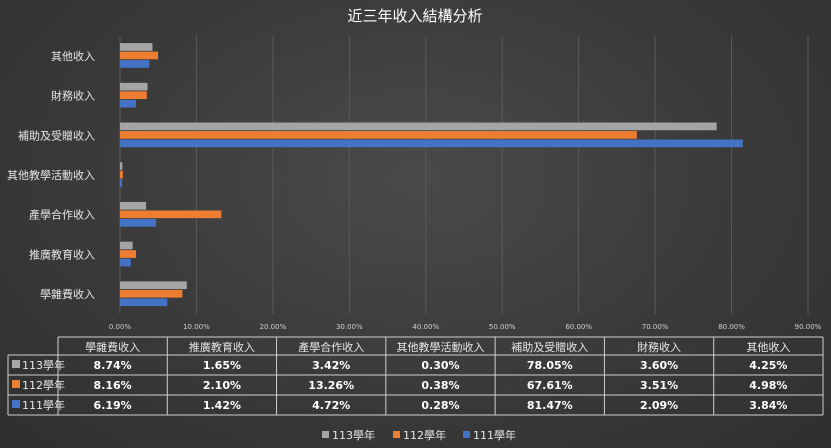 The image size is (831, 448). Describe the element at coordinates (768, 347) in the screenshot. I see `table-header: 其他收入` at that location.